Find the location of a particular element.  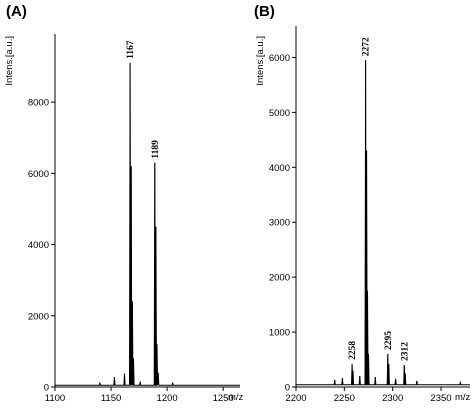

panel-a-x-axis-title: m/z is located at coordinates (236, 397).